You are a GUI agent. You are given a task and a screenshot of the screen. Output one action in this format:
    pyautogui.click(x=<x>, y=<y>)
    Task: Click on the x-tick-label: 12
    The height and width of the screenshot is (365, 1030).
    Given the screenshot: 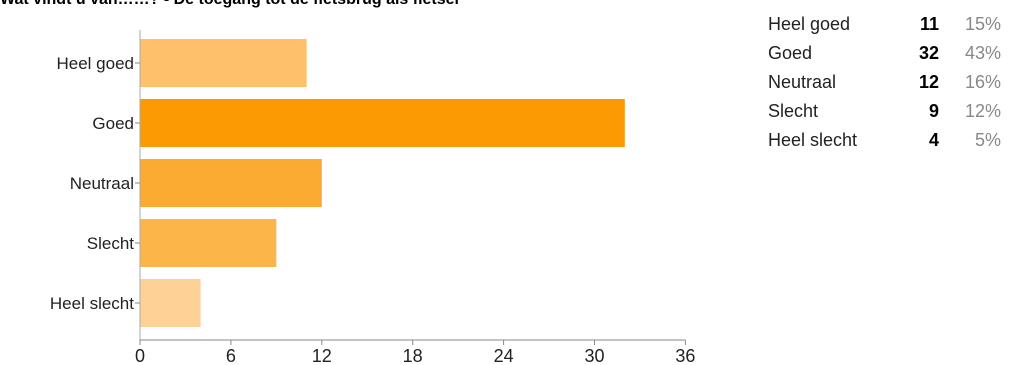 What is the action you would take?
    pyautogui.click(x=322, y=355)
    